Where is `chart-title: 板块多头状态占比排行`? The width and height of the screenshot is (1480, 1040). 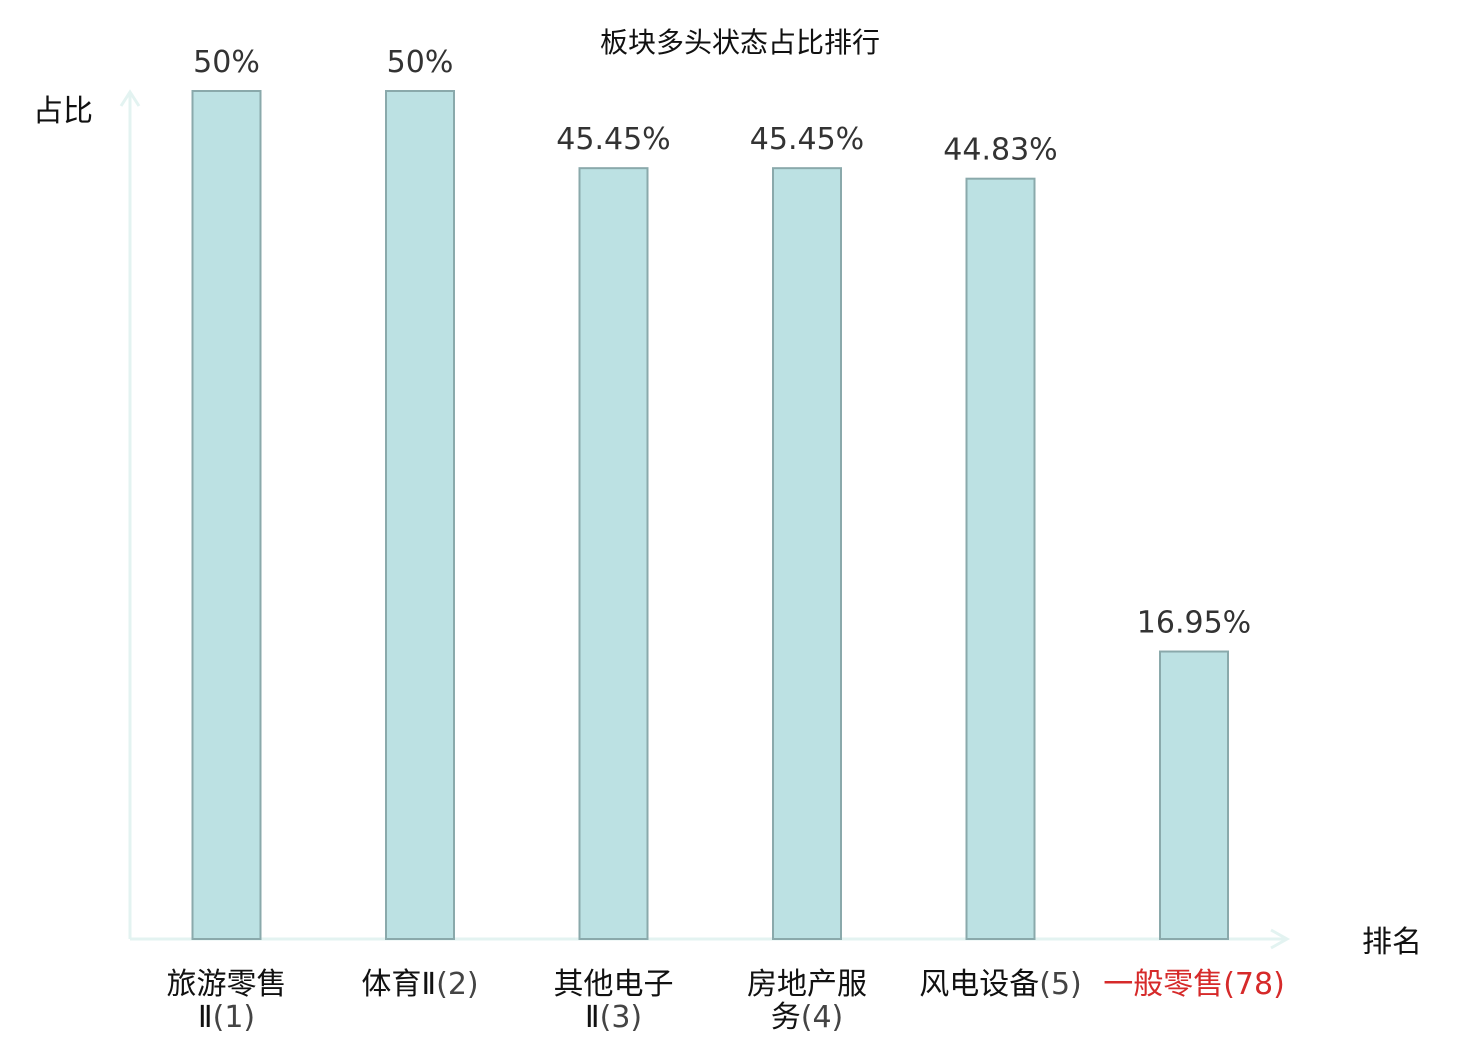 chart-title: 板块多头状态占比排行 is located at coordinates (740, 42).